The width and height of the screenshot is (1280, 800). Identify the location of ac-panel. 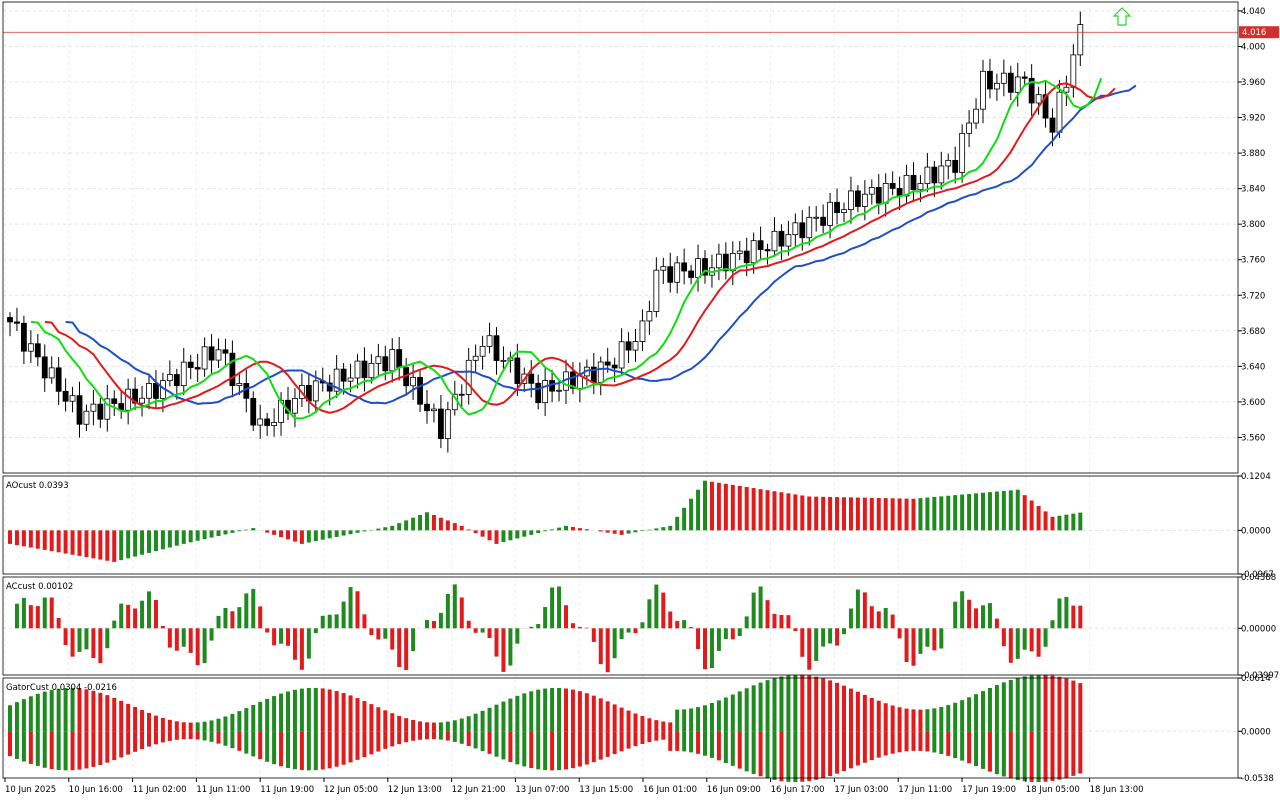
(620, 628).